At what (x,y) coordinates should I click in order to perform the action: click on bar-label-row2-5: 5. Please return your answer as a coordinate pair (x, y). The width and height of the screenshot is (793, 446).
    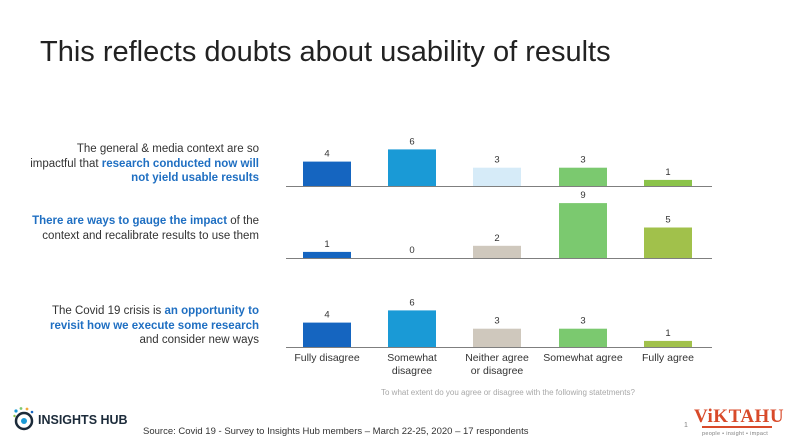
    Looking at the image, I should click on (667, 220).